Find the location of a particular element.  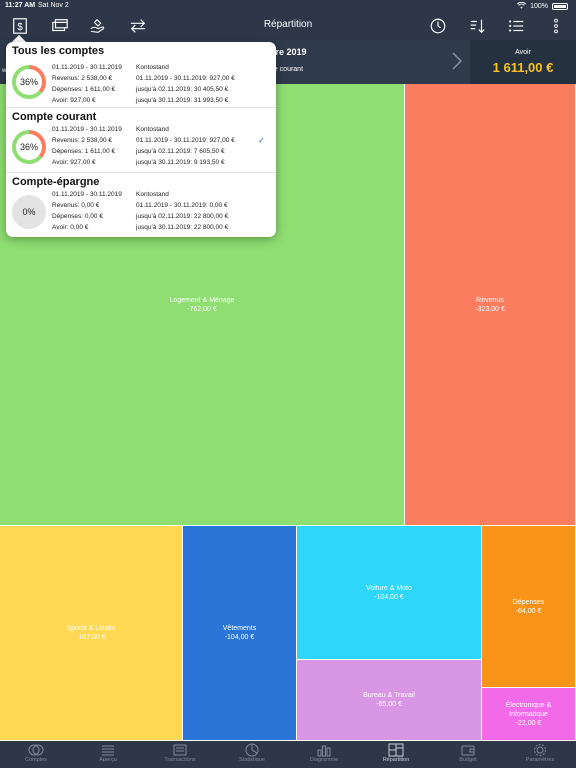

tile-value: -762,00 € is located at coordinates (202, 309).